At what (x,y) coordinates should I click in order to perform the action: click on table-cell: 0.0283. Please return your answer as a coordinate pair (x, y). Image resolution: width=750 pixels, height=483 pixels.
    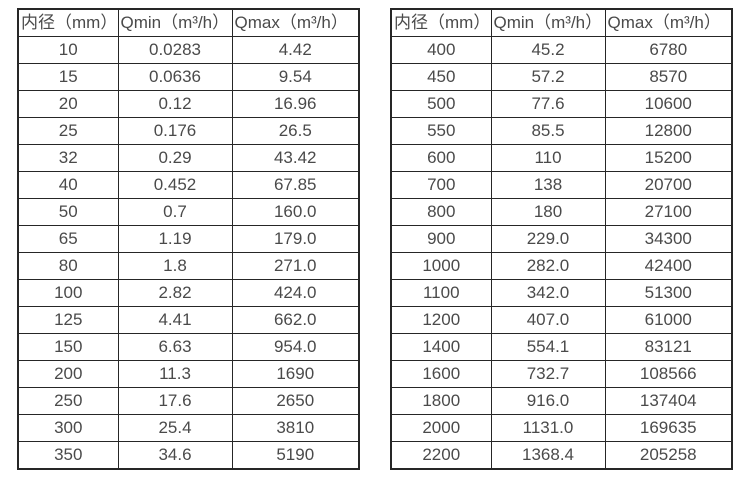
    Looking at the image, I should click on (175, 50).